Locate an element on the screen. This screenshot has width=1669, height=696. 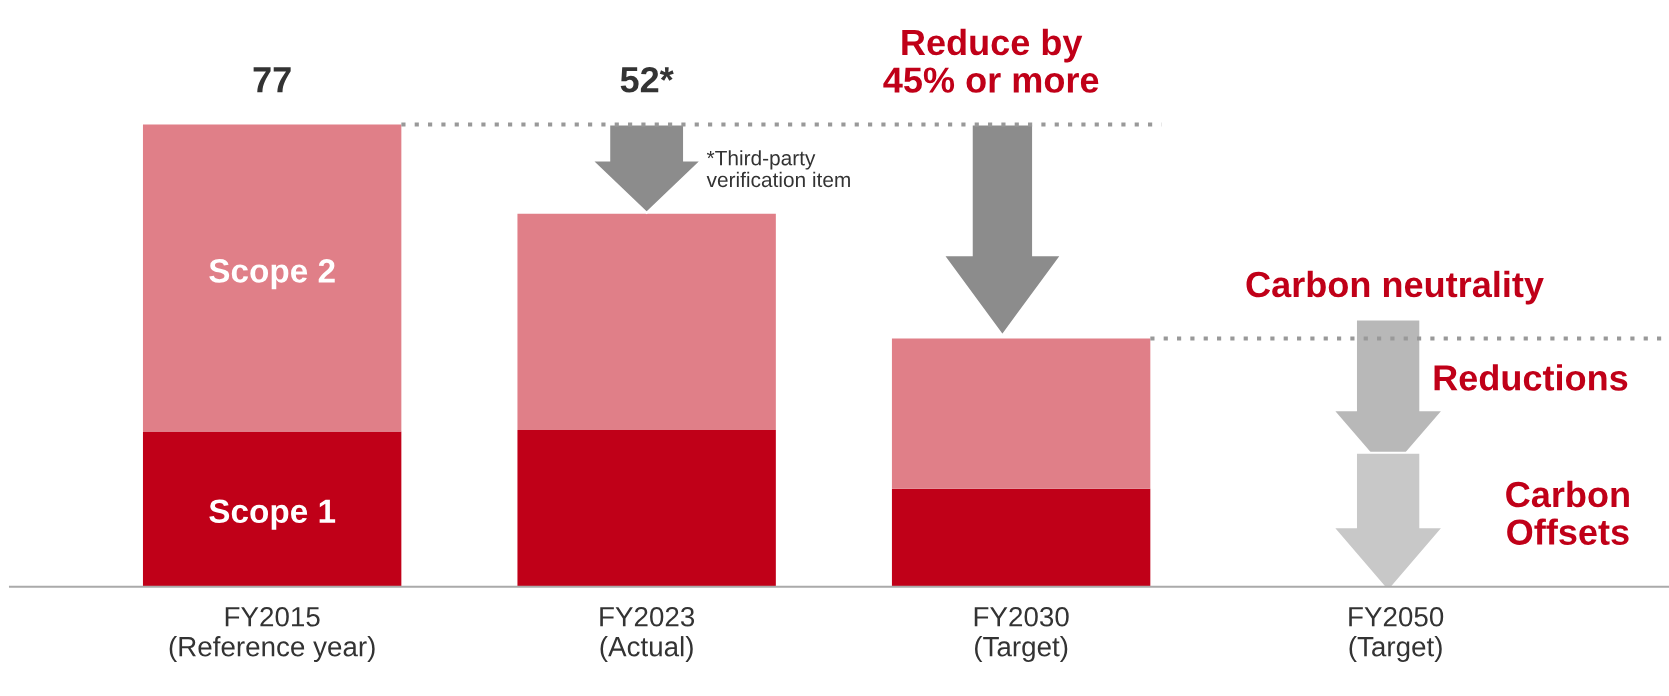
x-tick-label: FY2015 (Reference year) is located at coordinates (272, 634).